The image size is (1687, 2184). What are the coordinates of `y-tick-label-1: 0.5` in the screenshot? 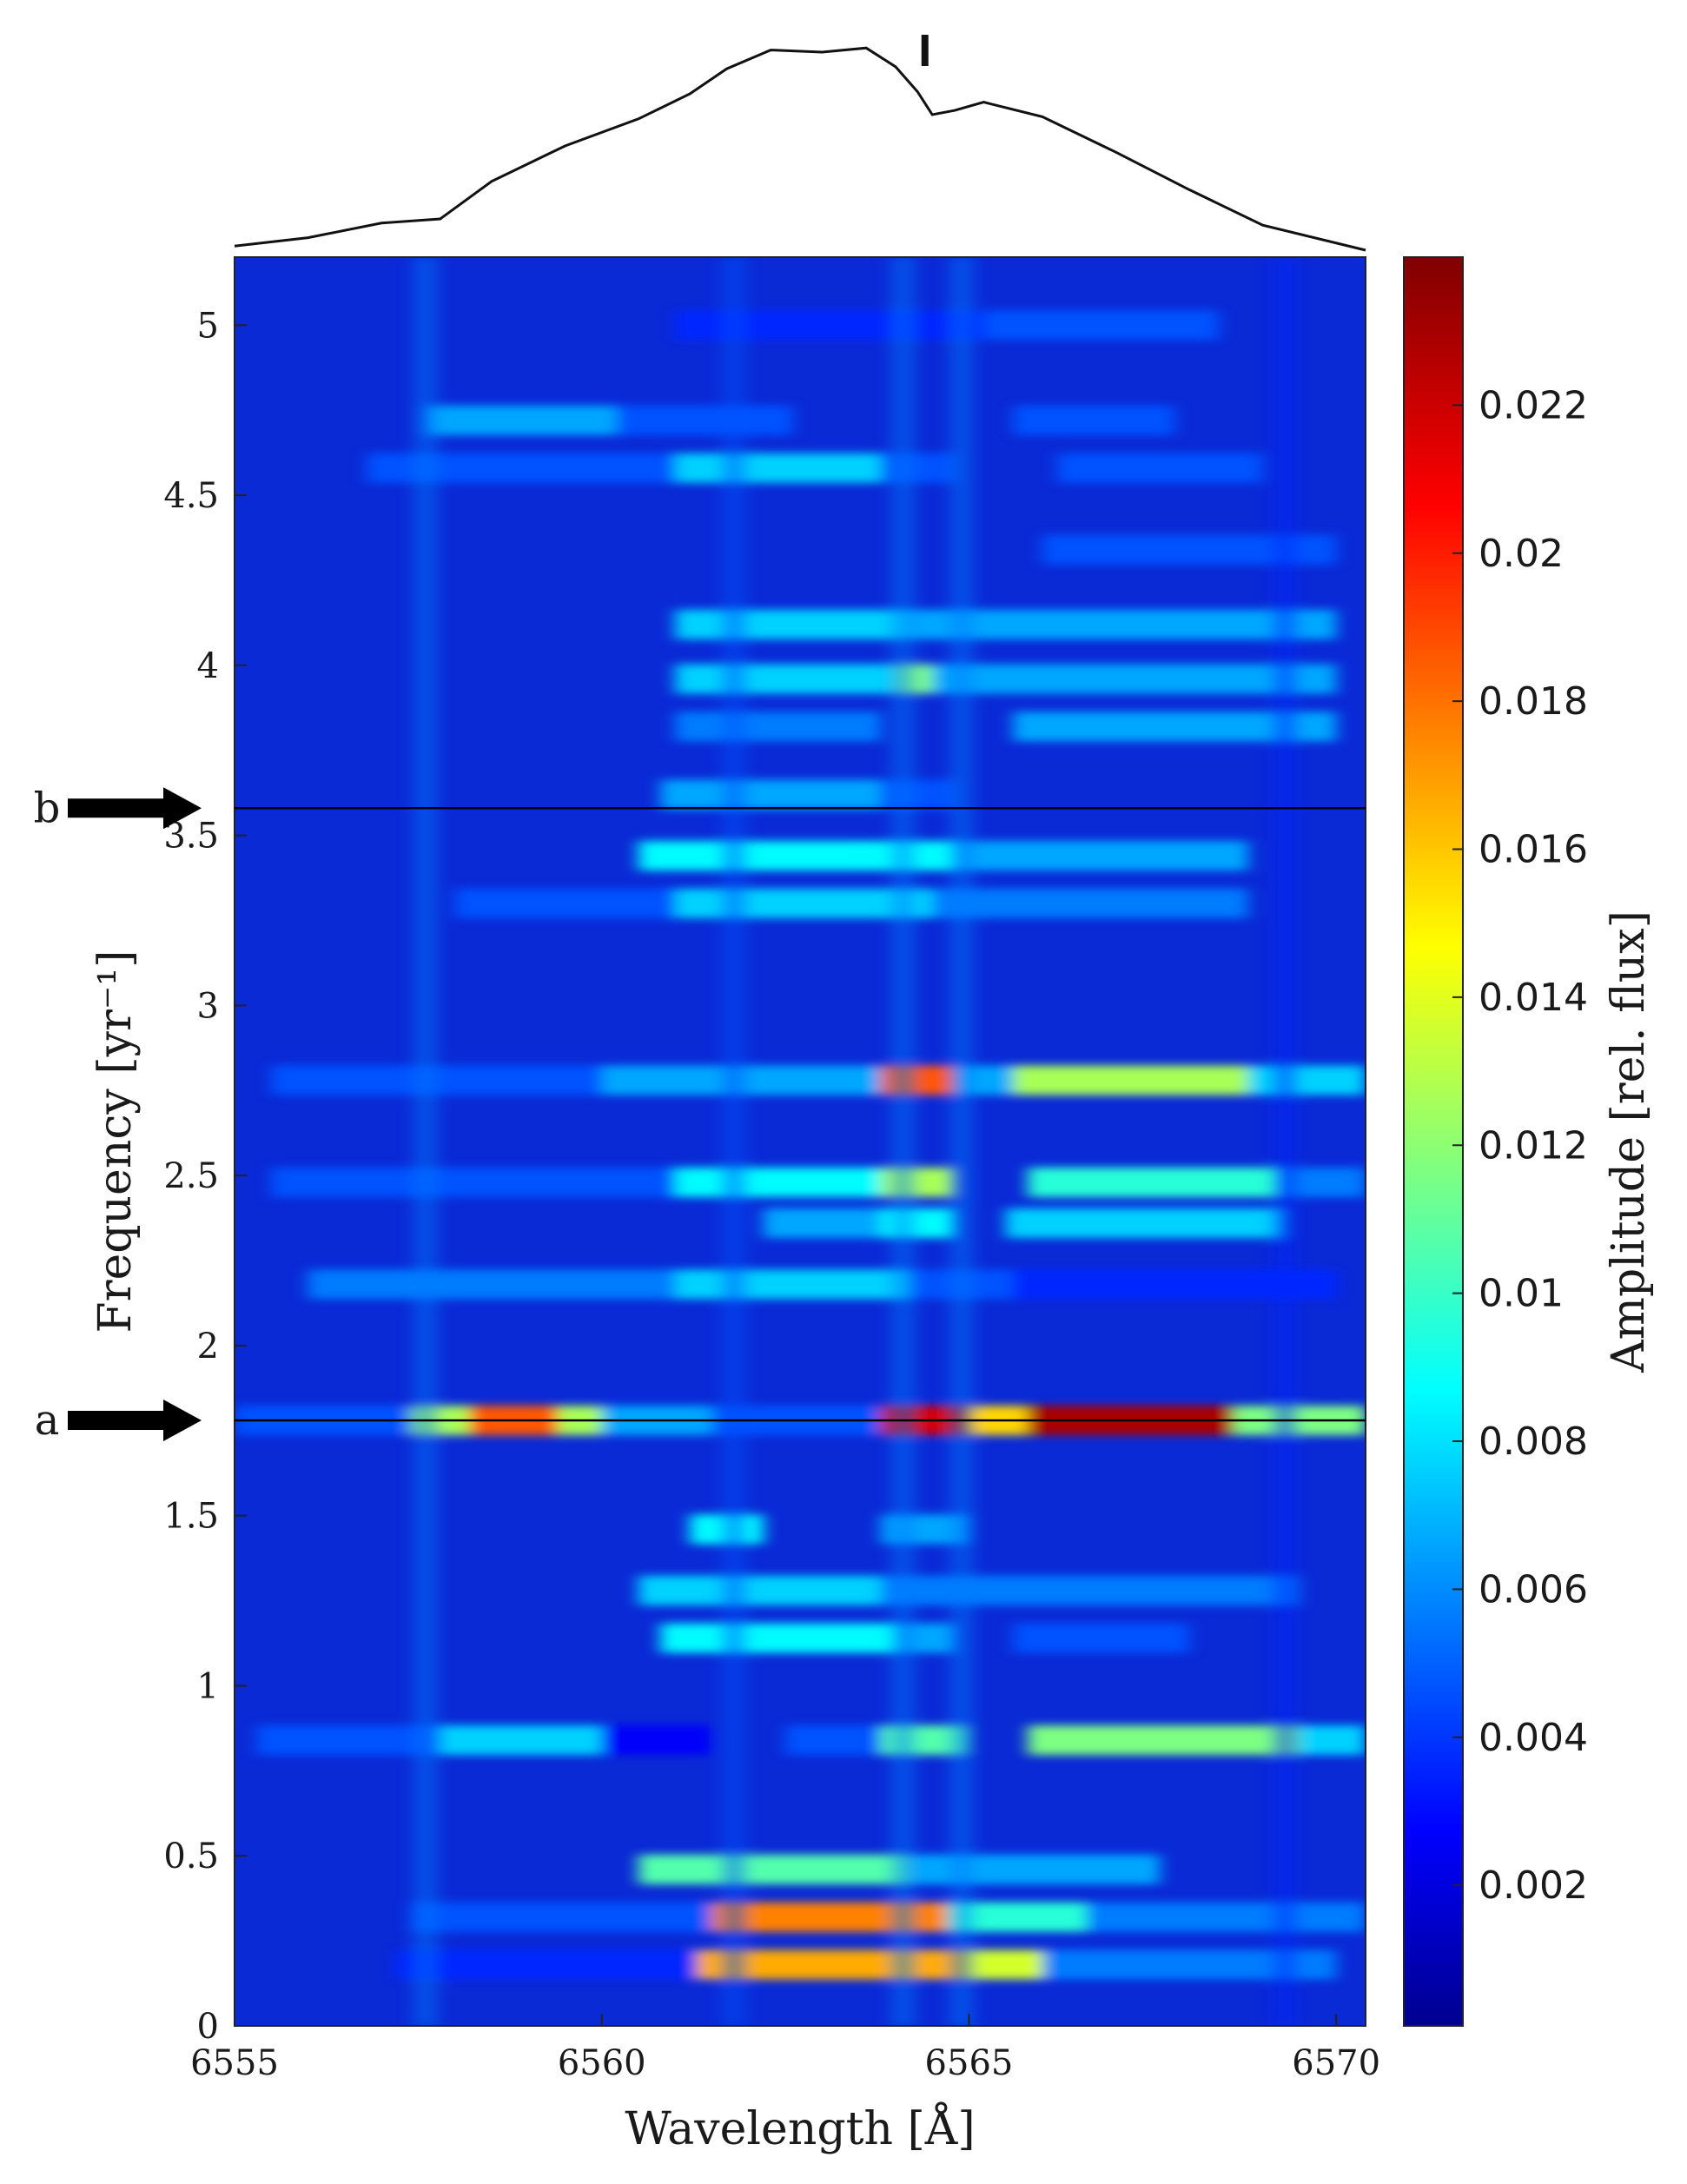 It's located at (191, 1856).